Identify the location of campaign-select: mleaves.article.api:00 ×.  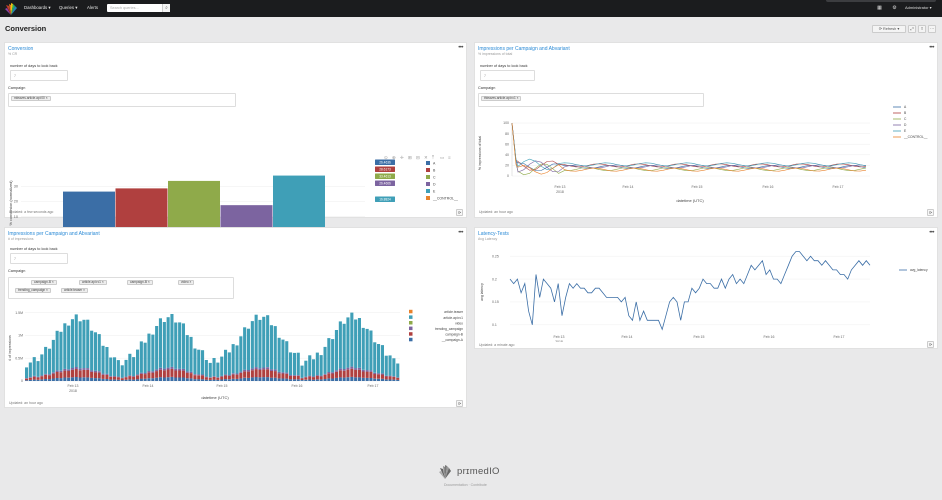
(122, 100).